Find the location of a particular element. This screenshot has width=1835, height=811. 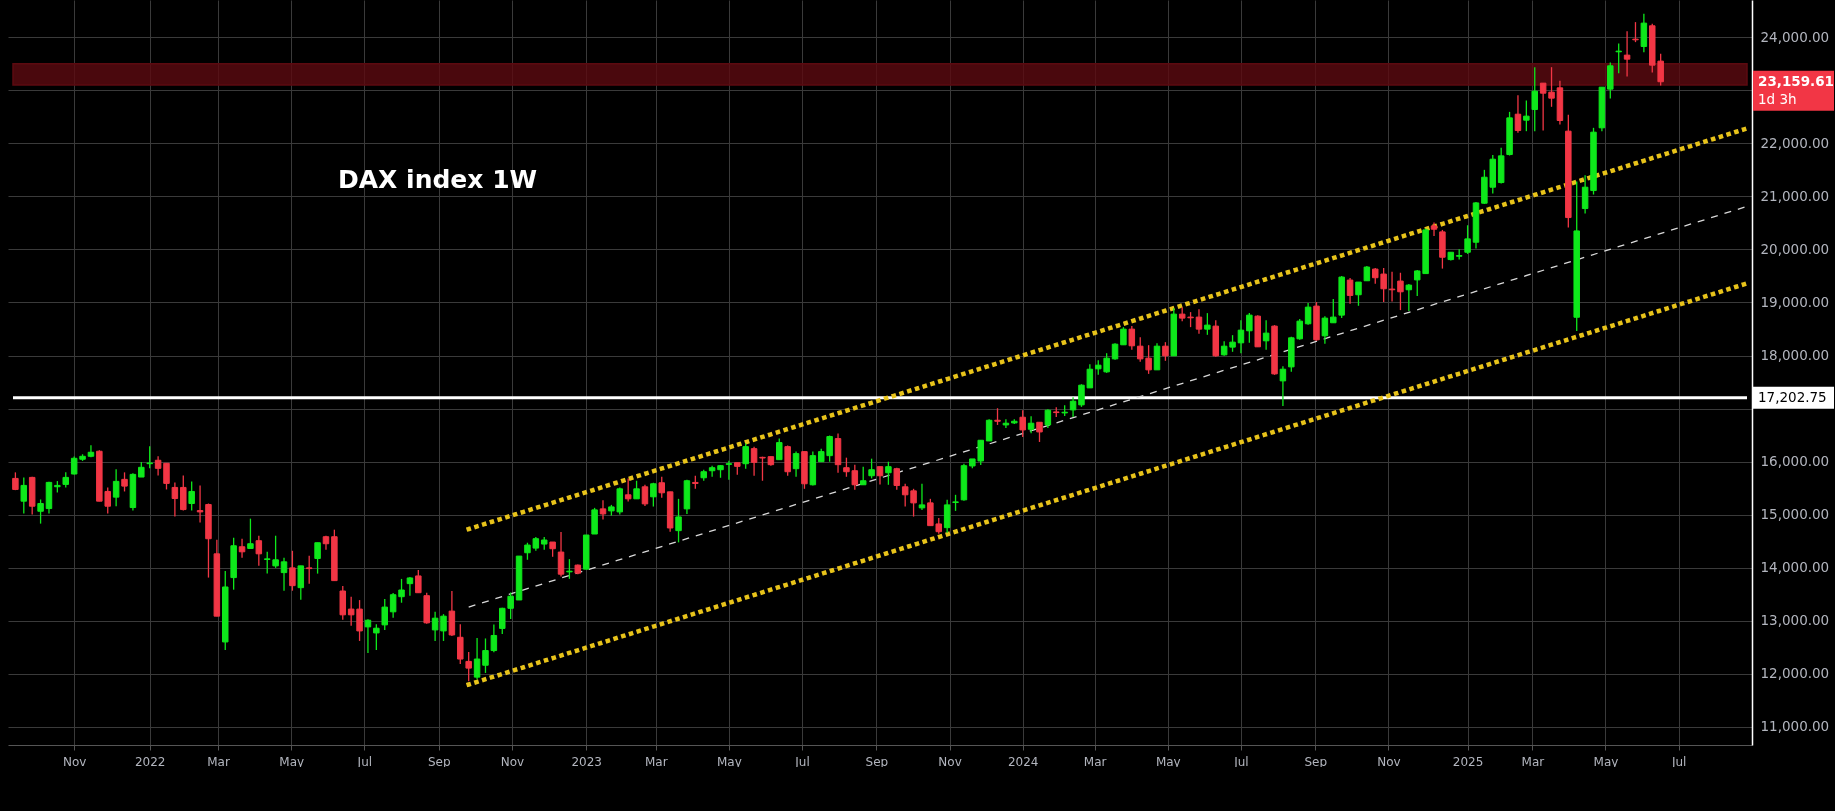

text: 23,159.61 is located at coordinates (1796, 80).